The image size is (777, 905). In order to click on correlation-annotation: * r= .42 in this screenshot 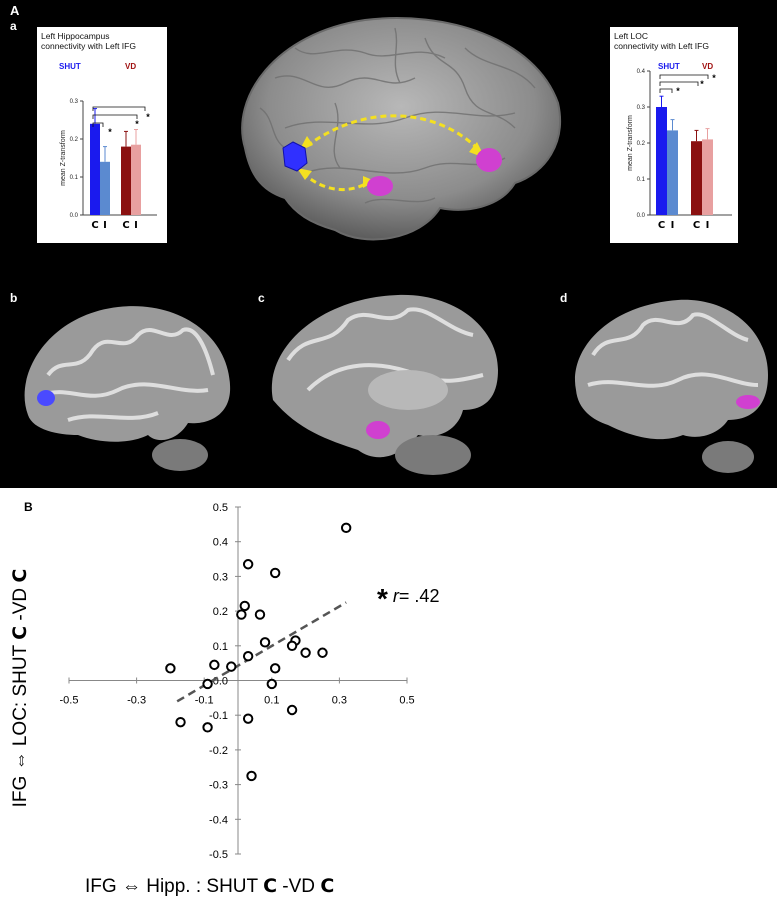, I will do `click(408, 599)`.